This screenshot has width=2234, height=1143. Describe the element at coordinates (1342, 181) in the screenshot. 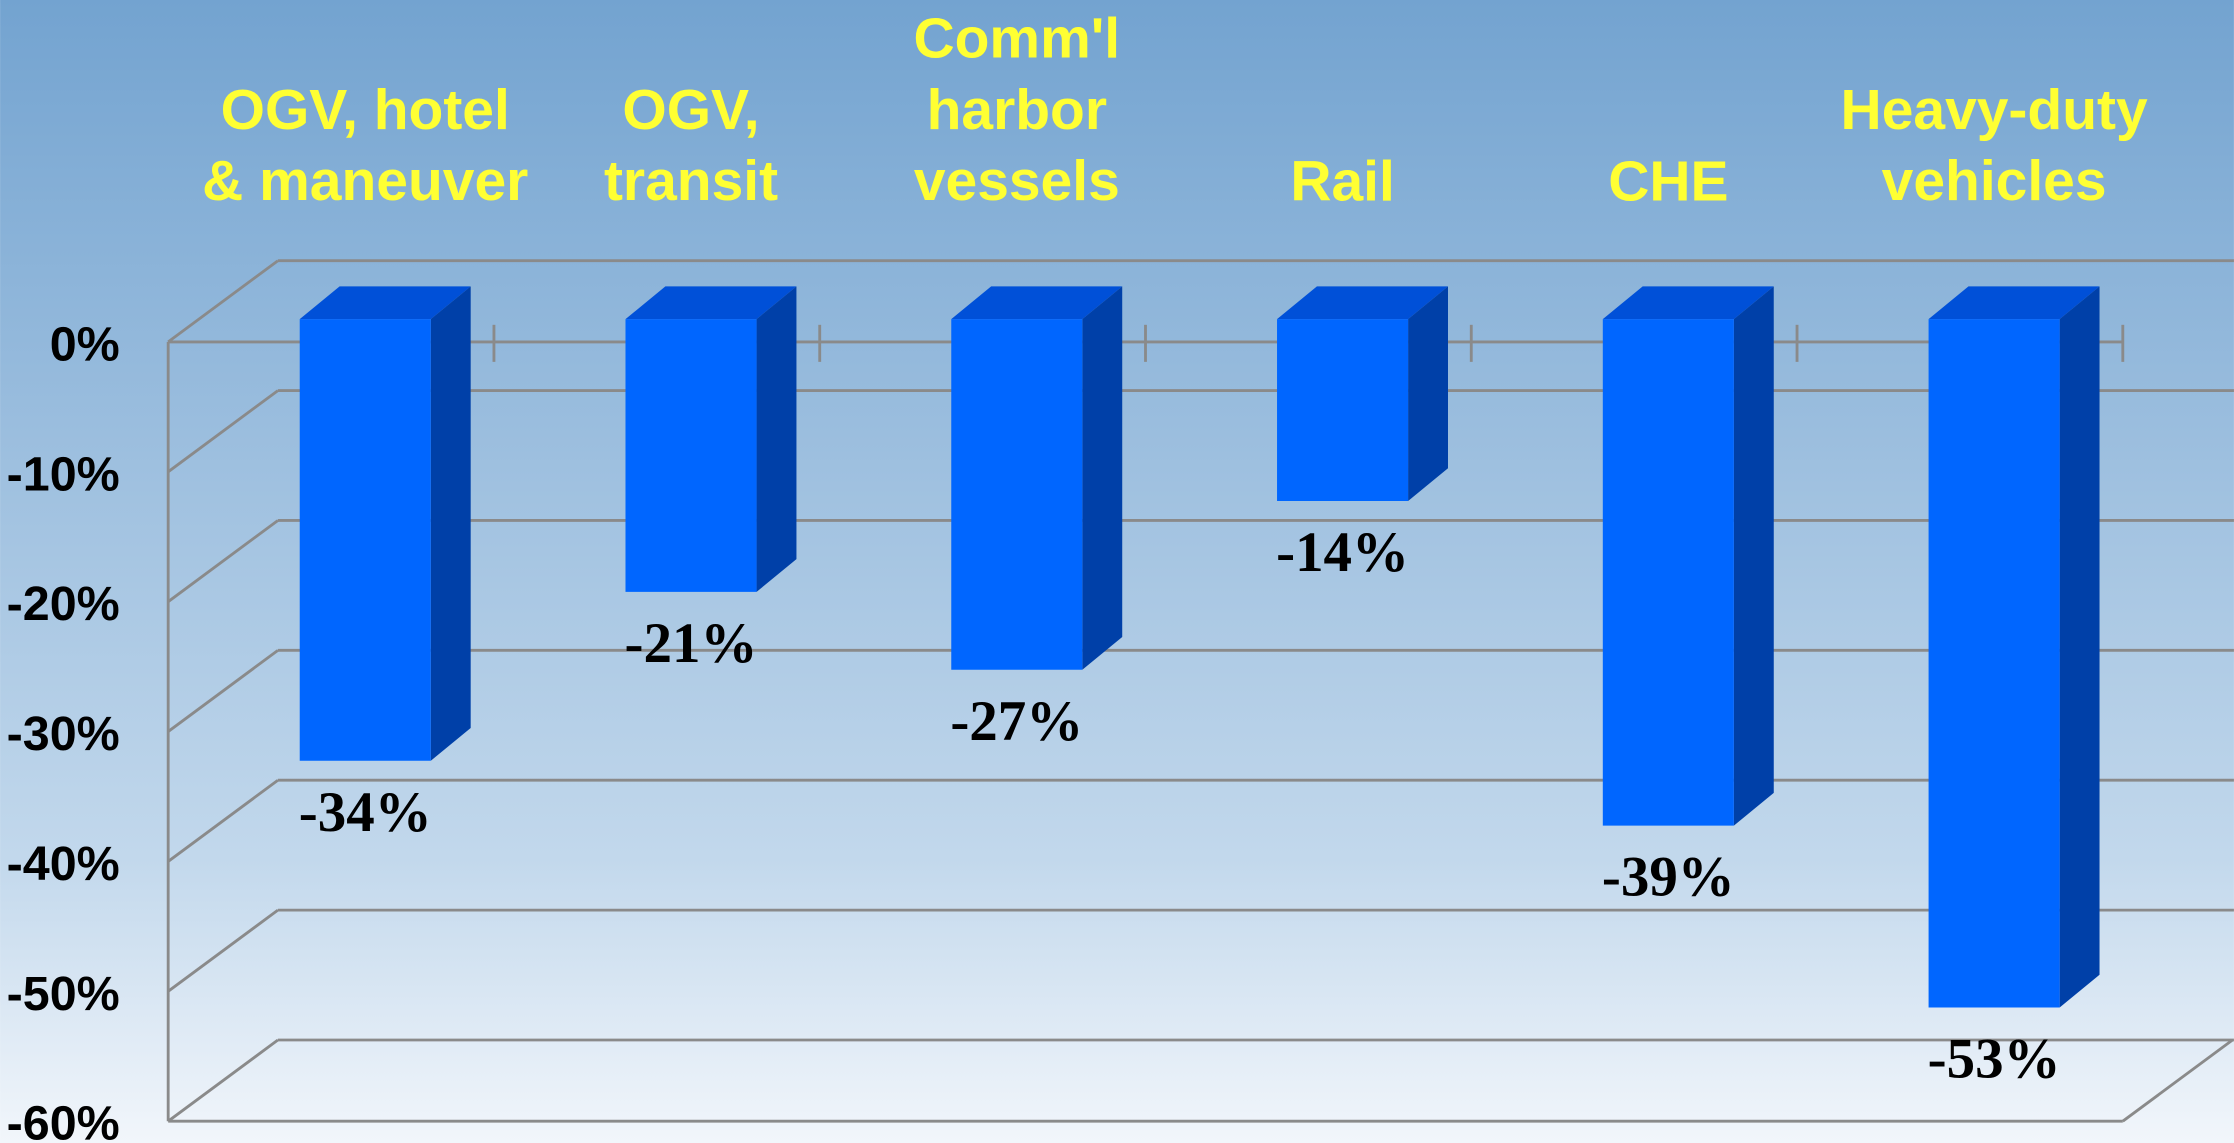

I see `x-tick-label: Rail` at that location.